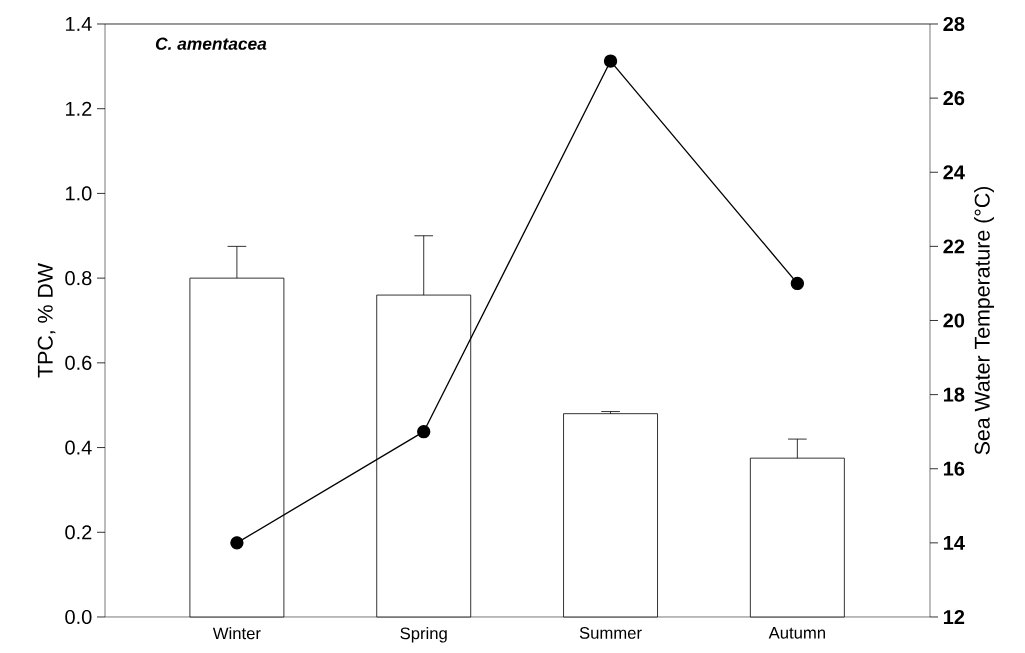 The height and width of the screenshot is (653, 1025). What do you see at coordinates (954, 468) in the screenshot?
I see `y2-tick-label: 16` at bounding box center [954, 468].